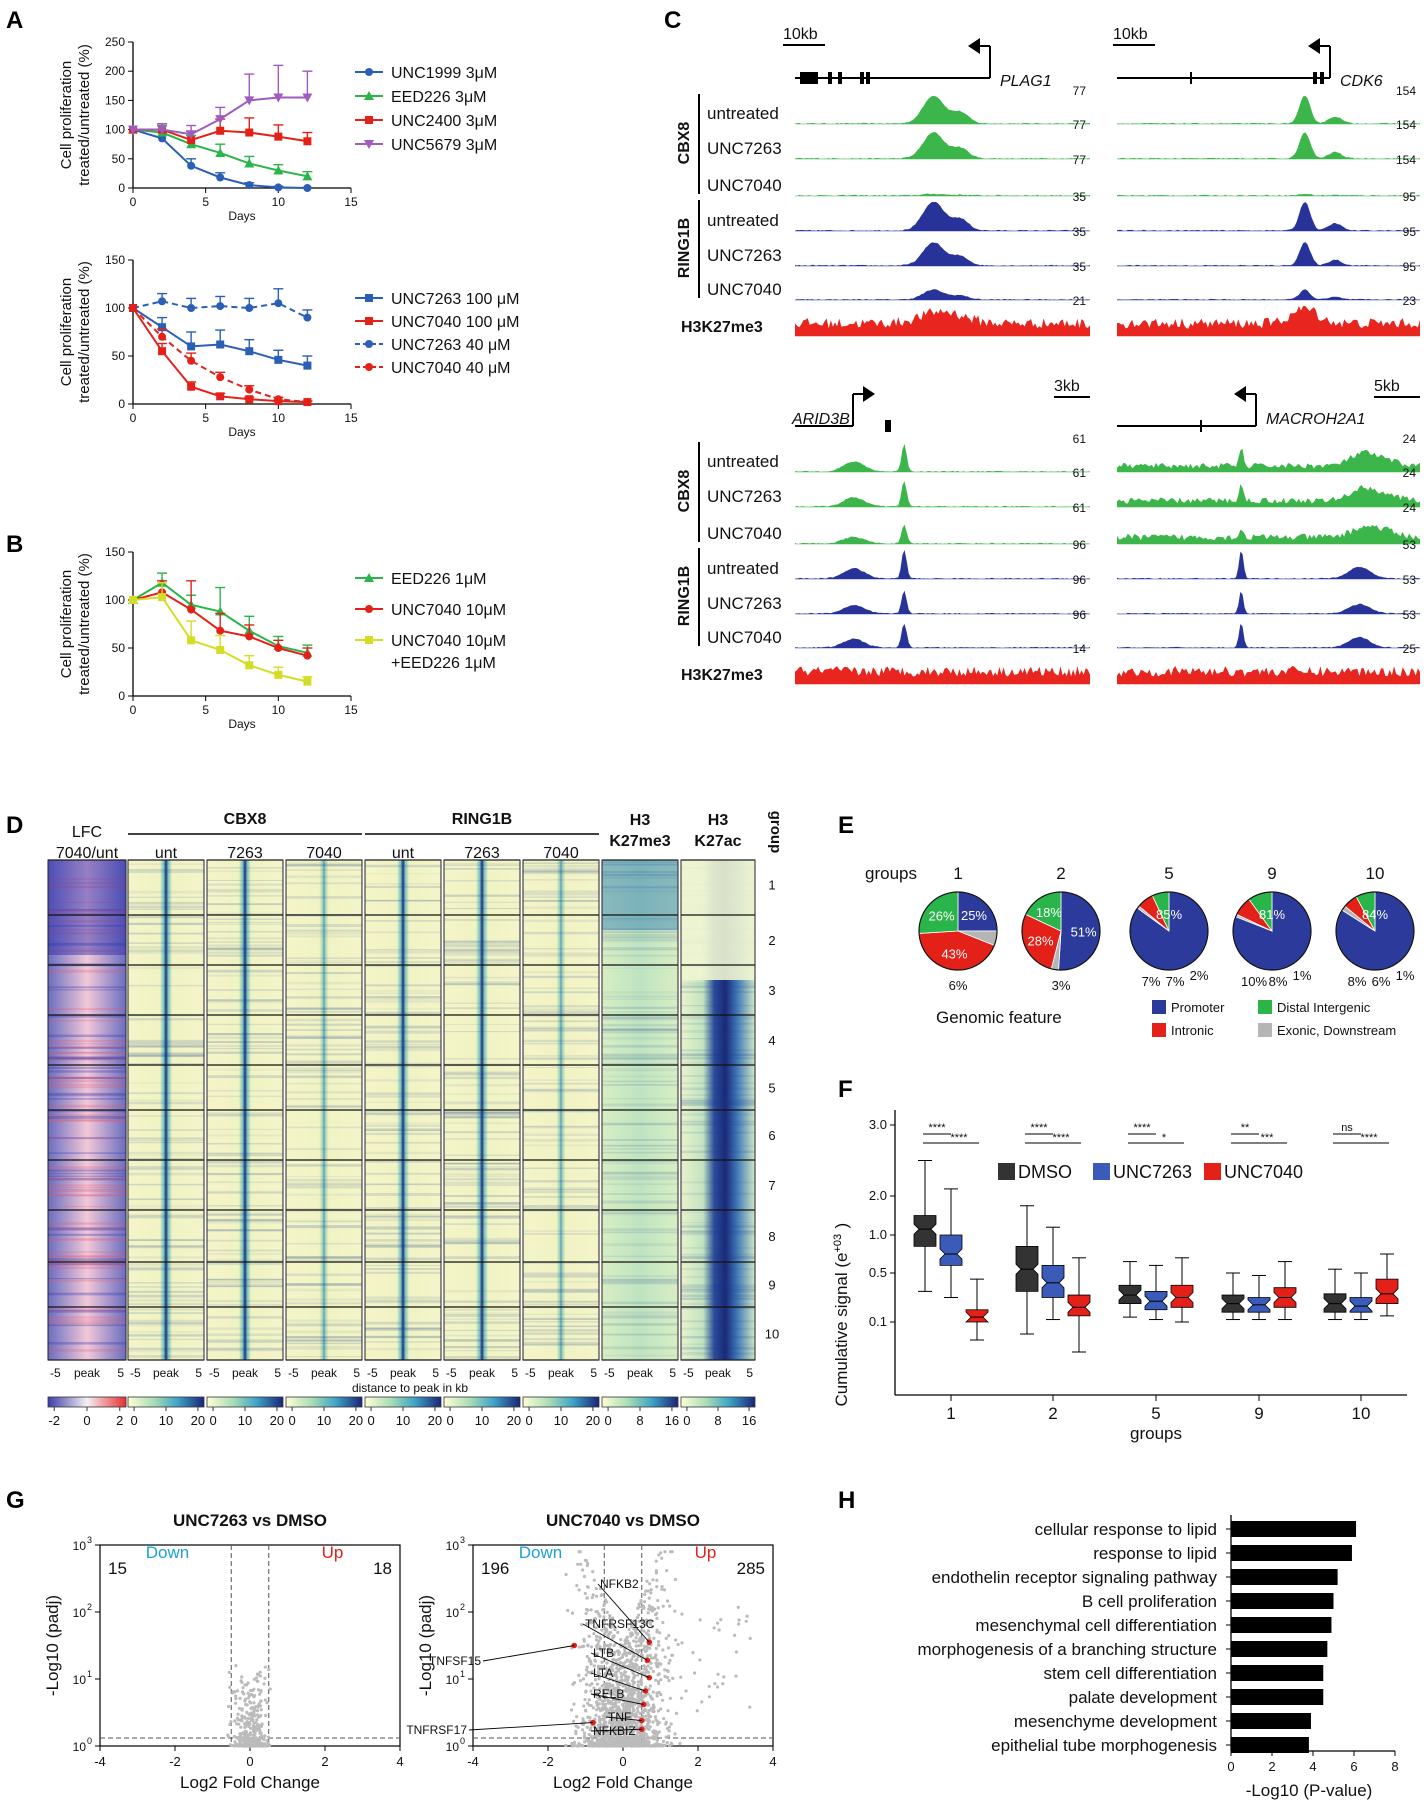  What do you see at coordinates (878, 1272) in the screenshot?
I see `y-tick-label: 0.5` at bounding box center [878, 1272].